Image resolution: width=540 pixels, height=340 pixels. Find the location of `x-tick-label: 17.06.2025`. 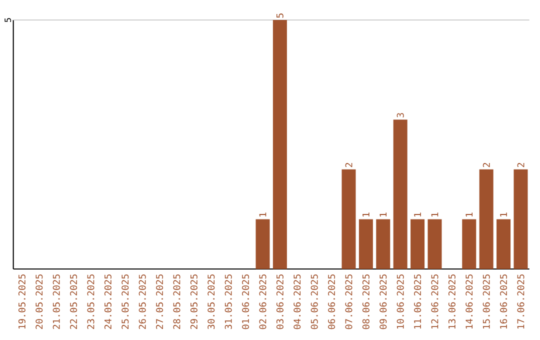

x-tick-label: 17.06.2025 is located at coordinates (520, 301).